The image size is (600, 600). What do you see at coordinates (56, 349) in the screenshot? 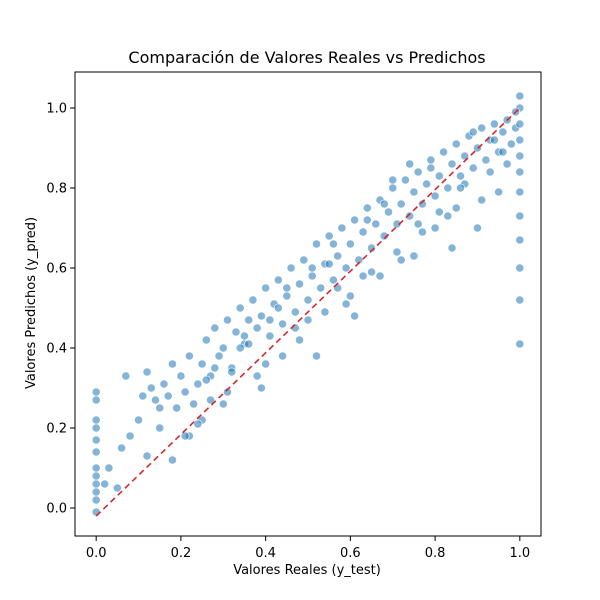
I see `y-tick-label: 0.4` at bounding box center [56, 349].